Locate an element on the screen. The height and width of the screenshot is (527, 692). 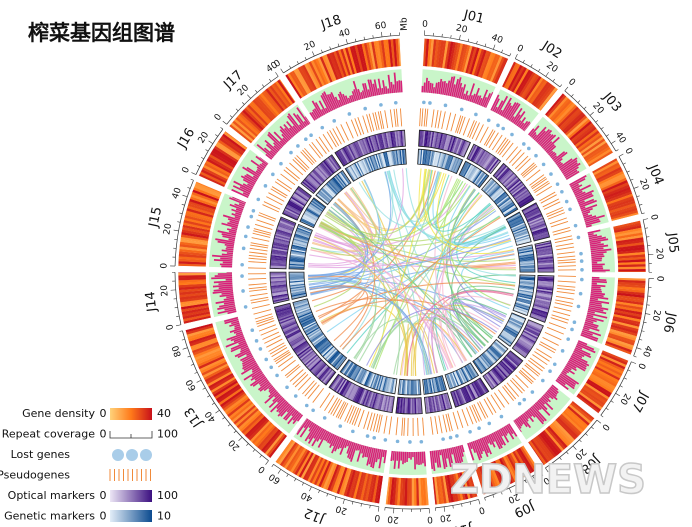
optical-outline is located at coordinates (409, 405).